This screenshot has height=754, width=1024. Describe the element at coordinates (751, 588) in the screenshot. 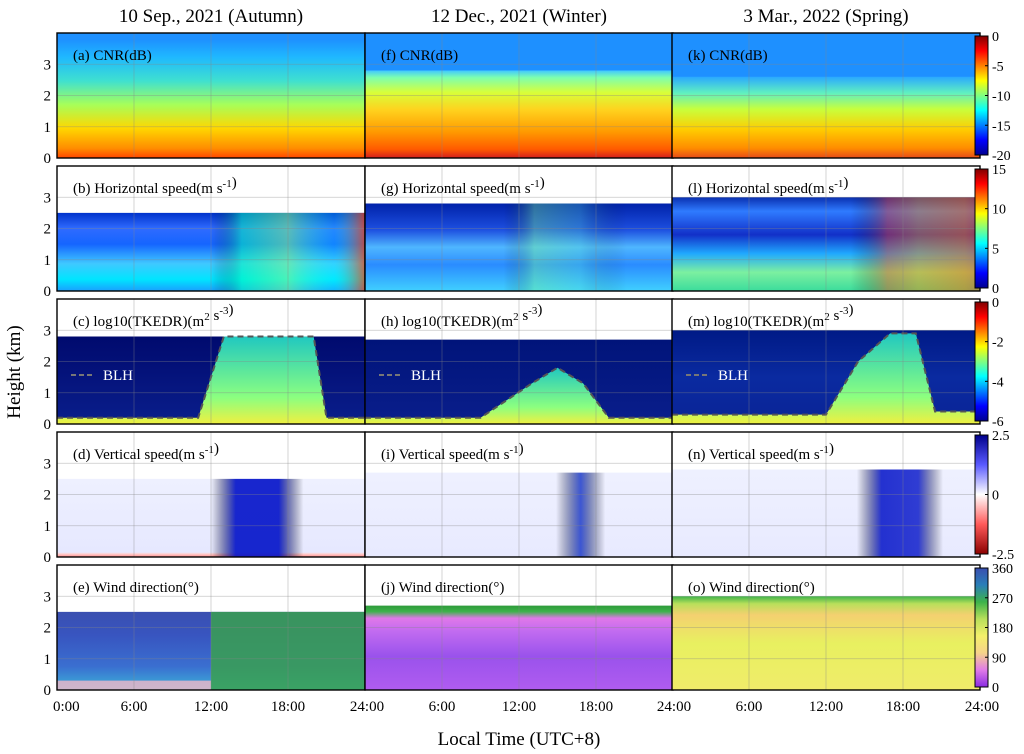

I see `panel-label: (o) Wind direction(°)` at that location.